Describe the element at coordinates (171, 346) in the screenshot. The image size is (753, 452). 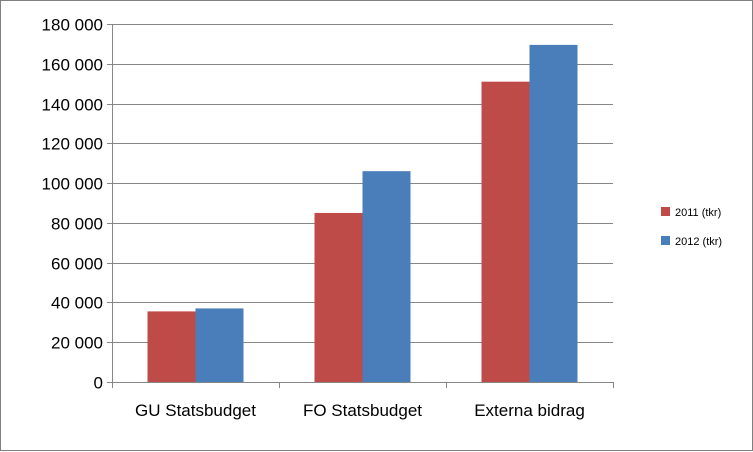
I see `bar-2011: 2011 (tkr): 35500` at that location.